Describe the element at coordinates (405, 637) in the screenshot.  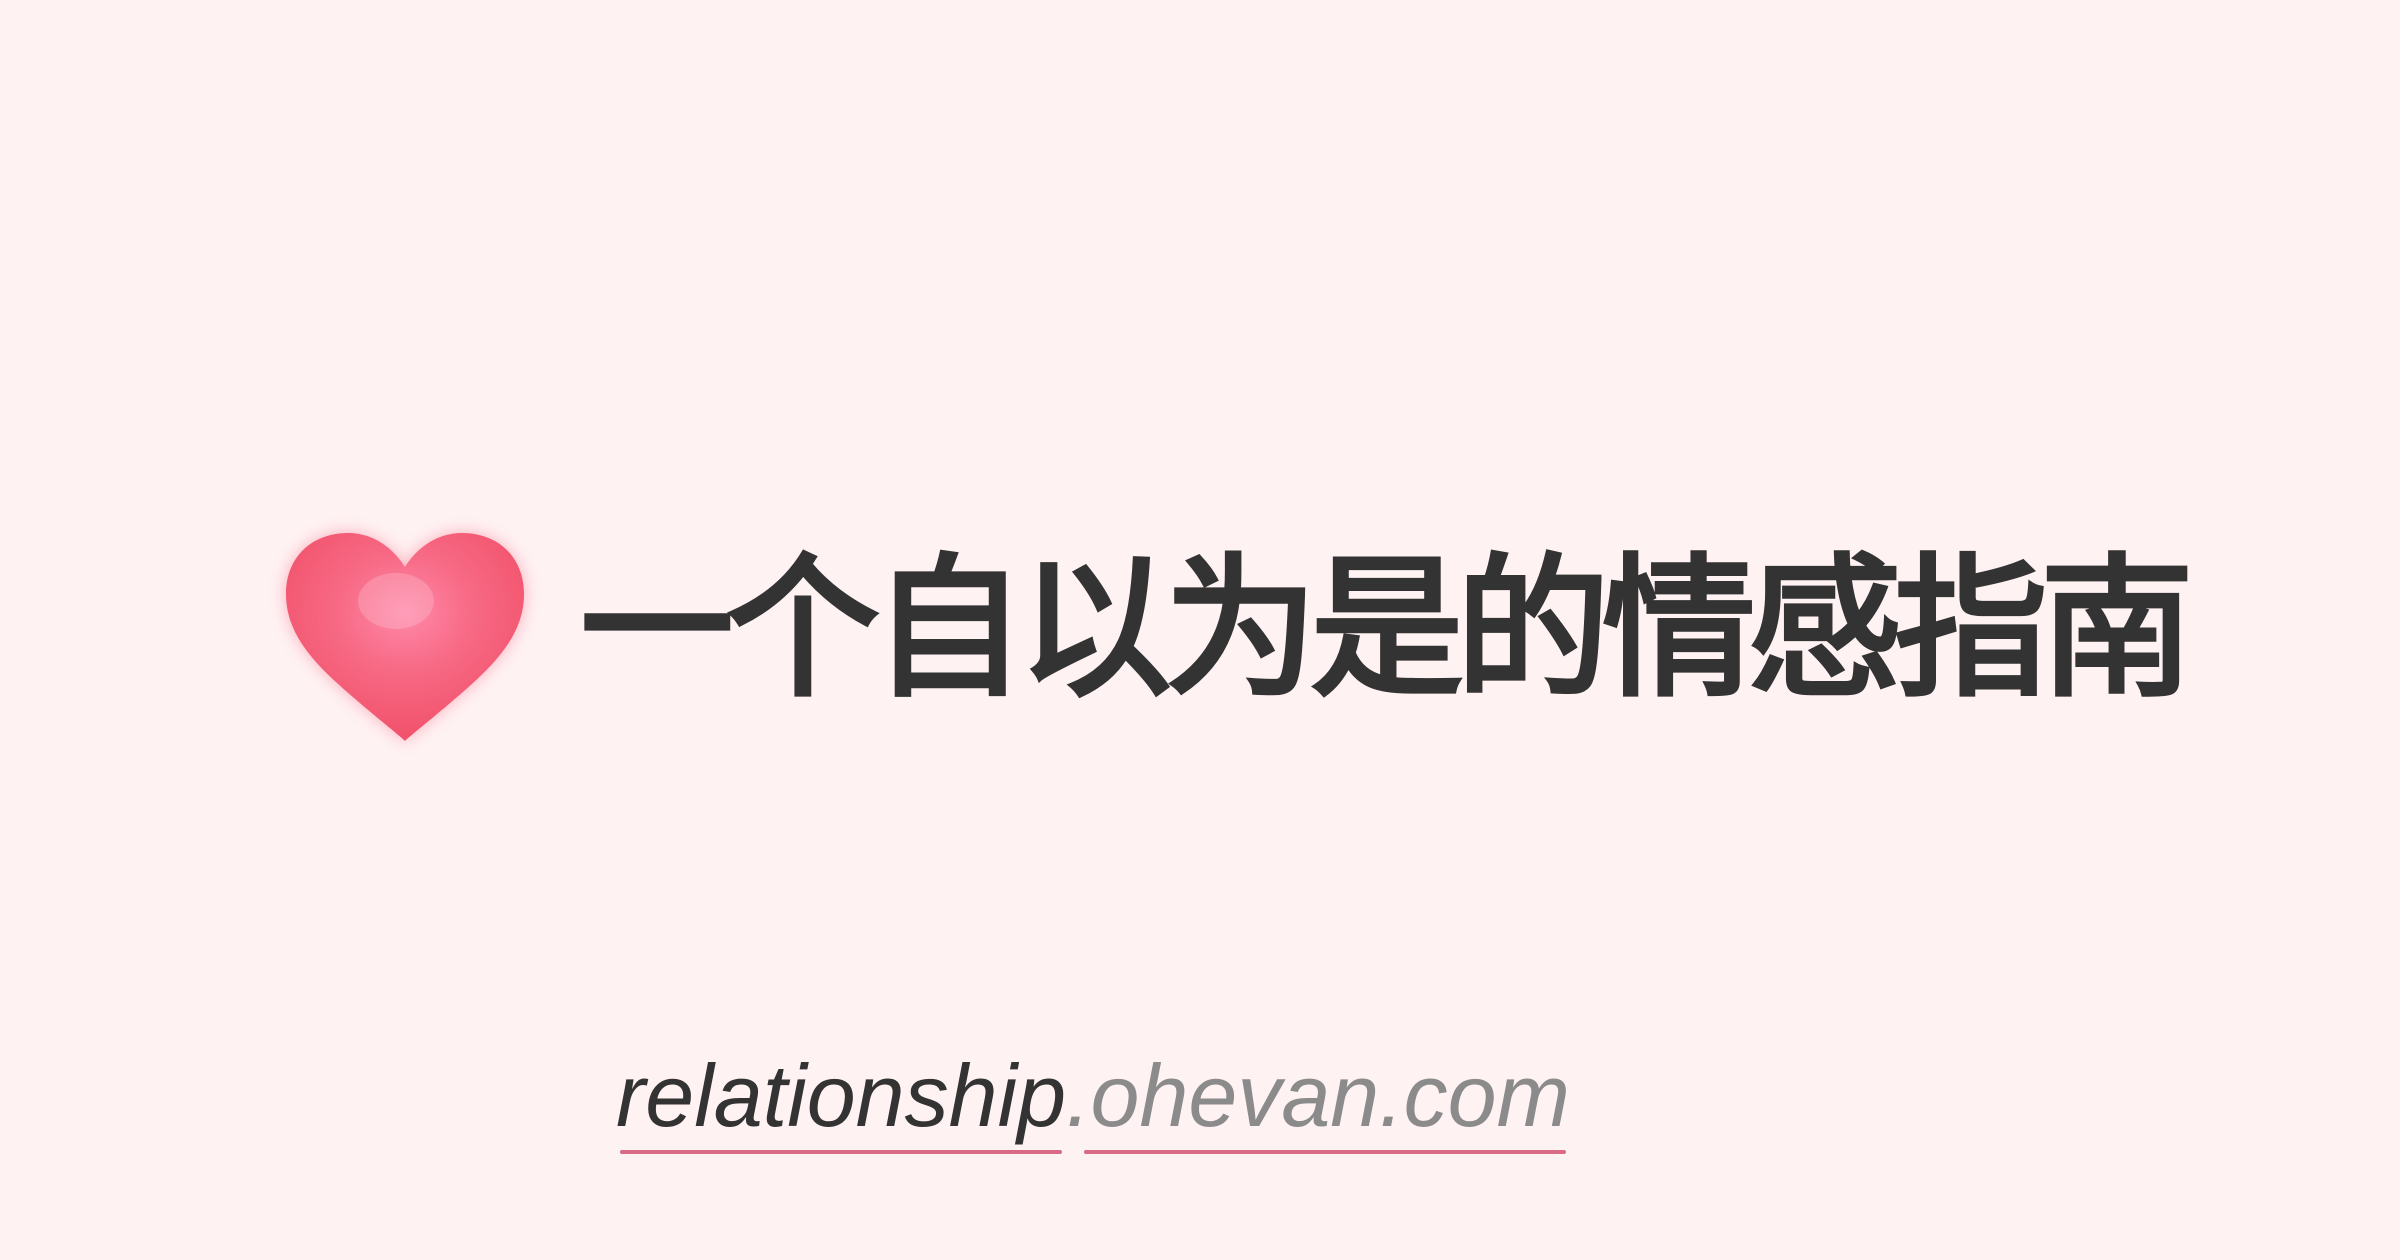
I see `heart-icon` at that location.